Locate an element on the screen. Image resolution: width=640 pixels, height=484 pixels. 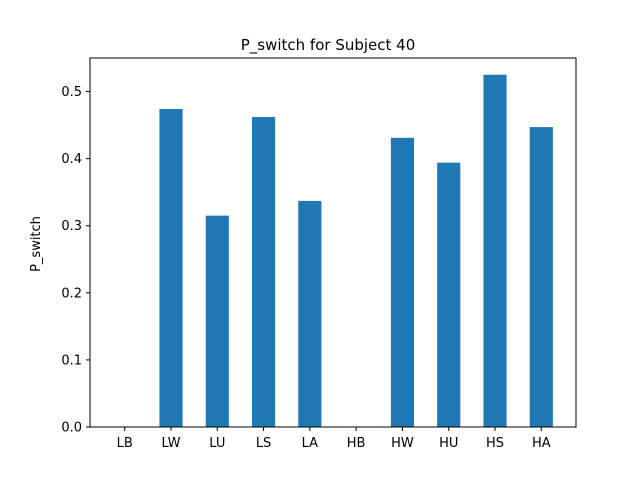
bar-la is located at coordinates (310, 313).